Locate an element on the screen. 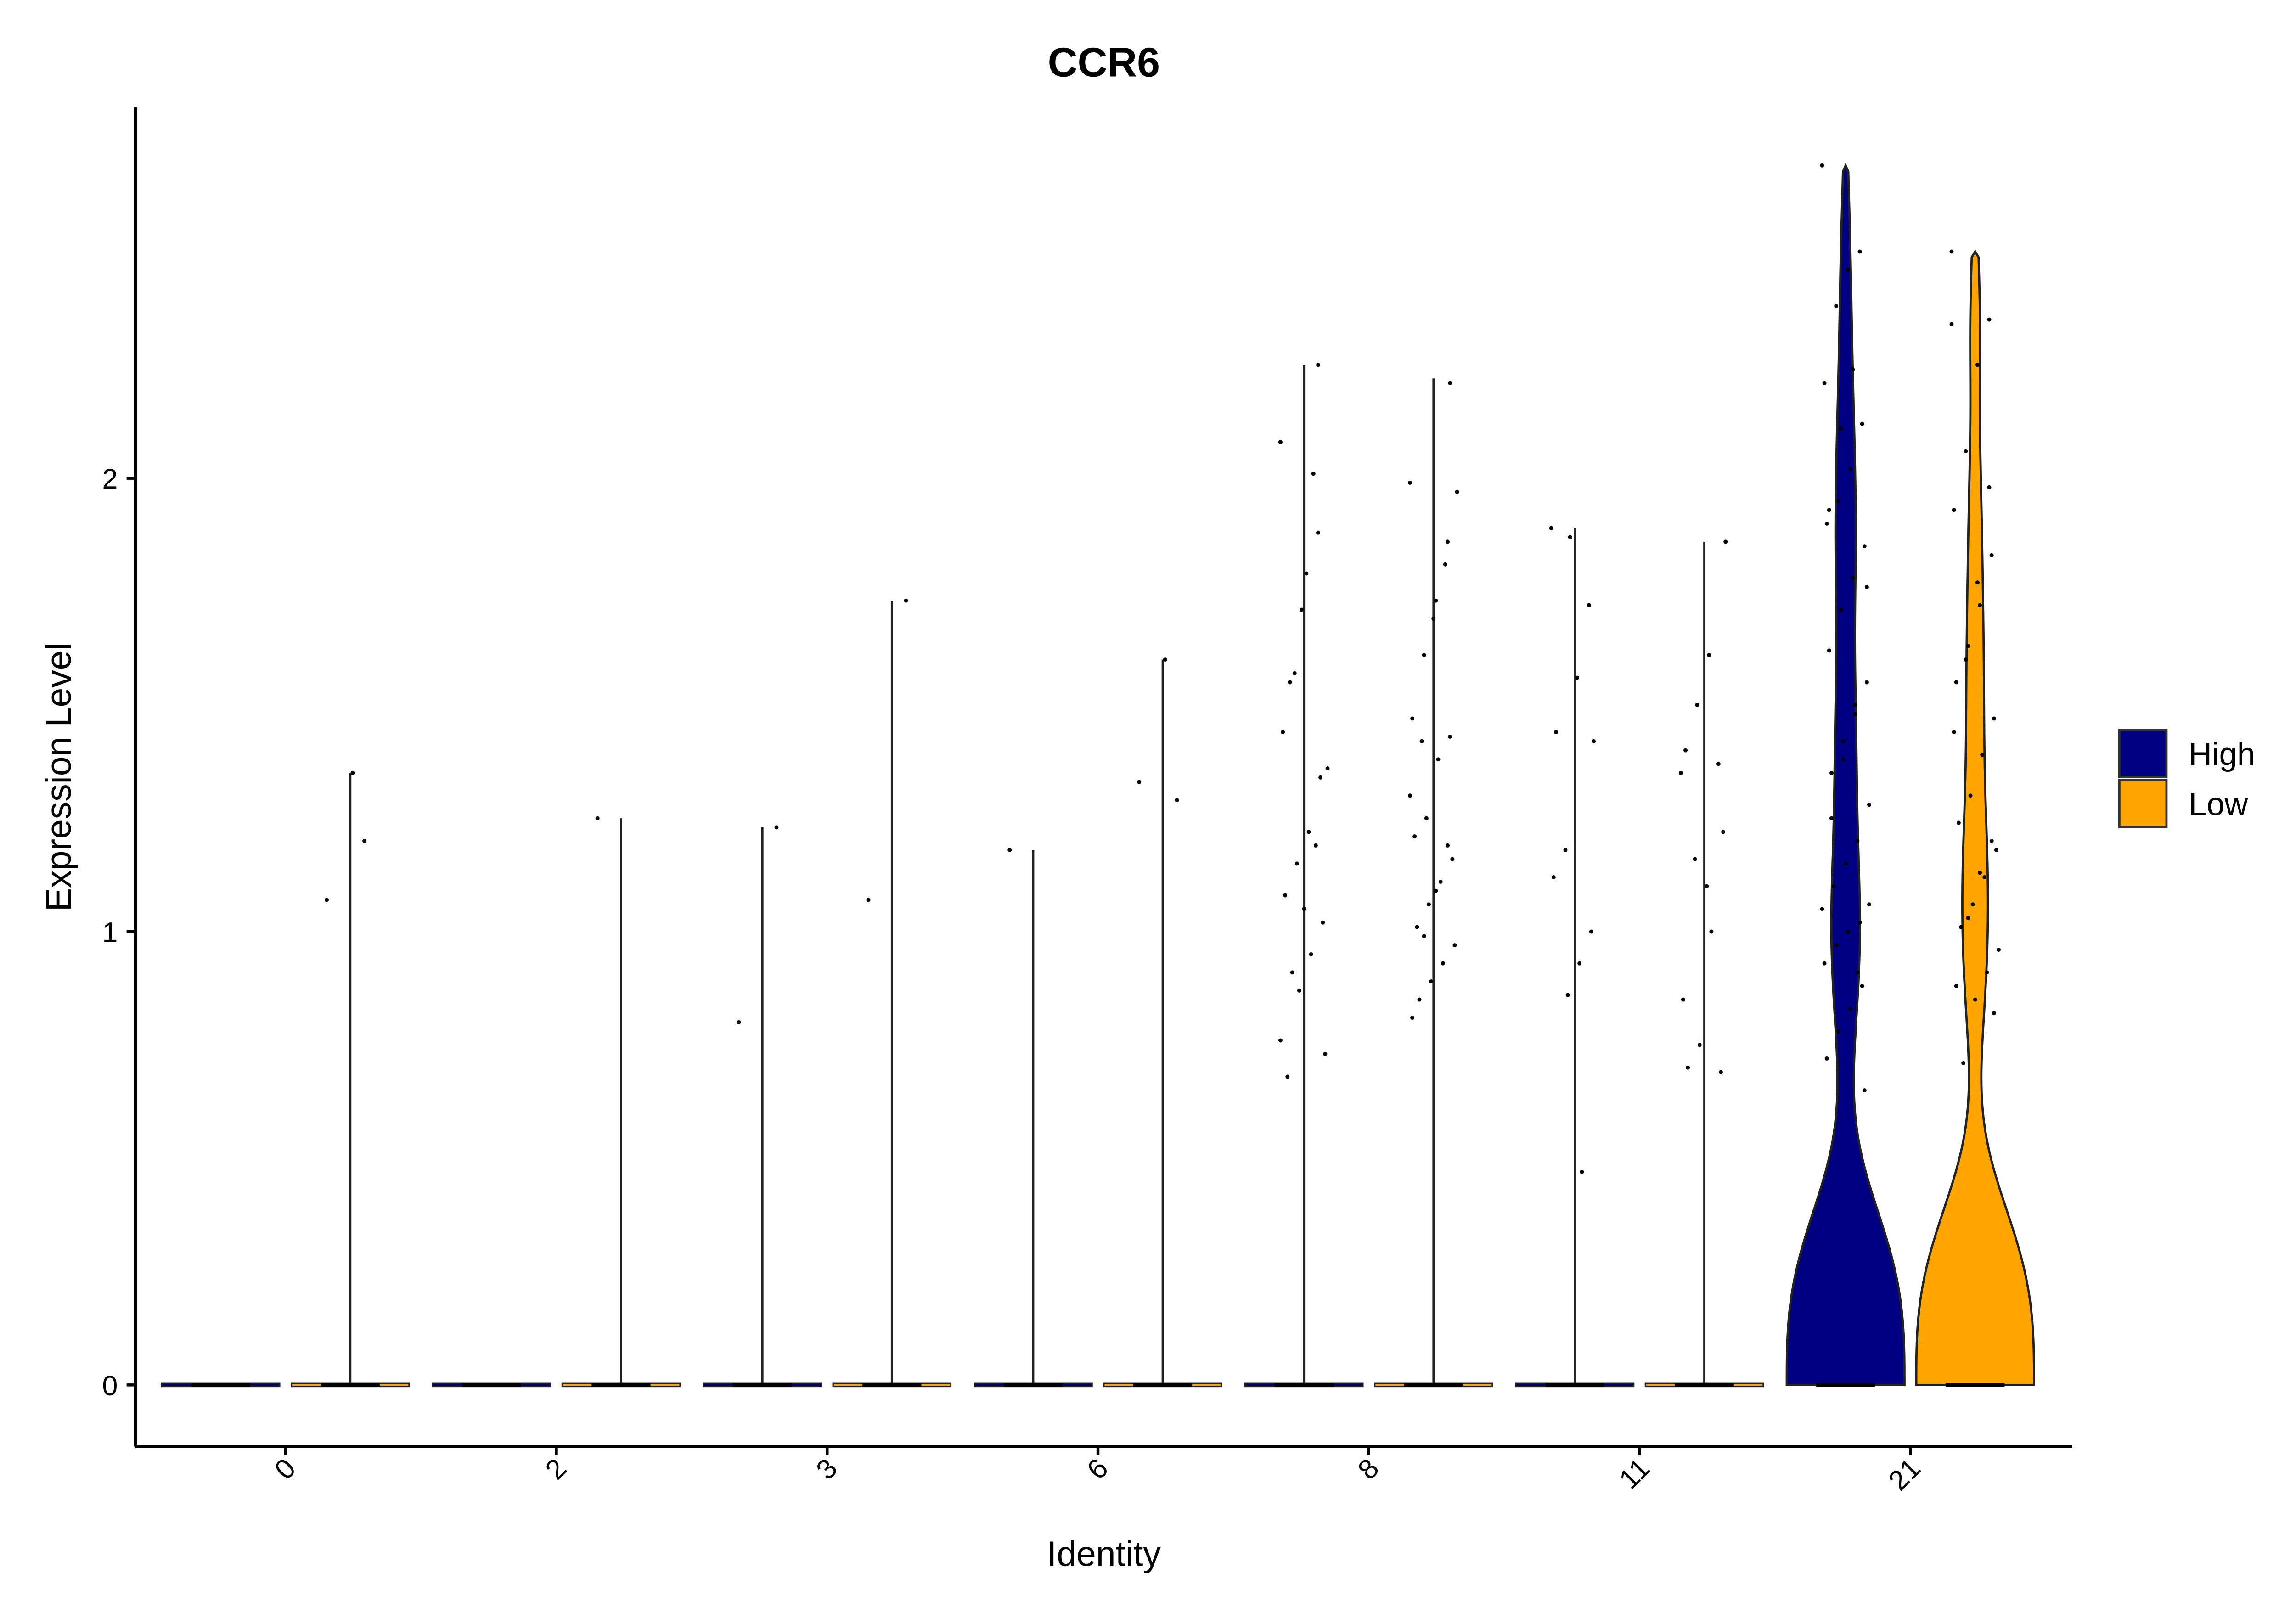 The height and width of the screenshot is (1607, 2296). x-axis-label: Identity is located at coordinates (1104, 1553).